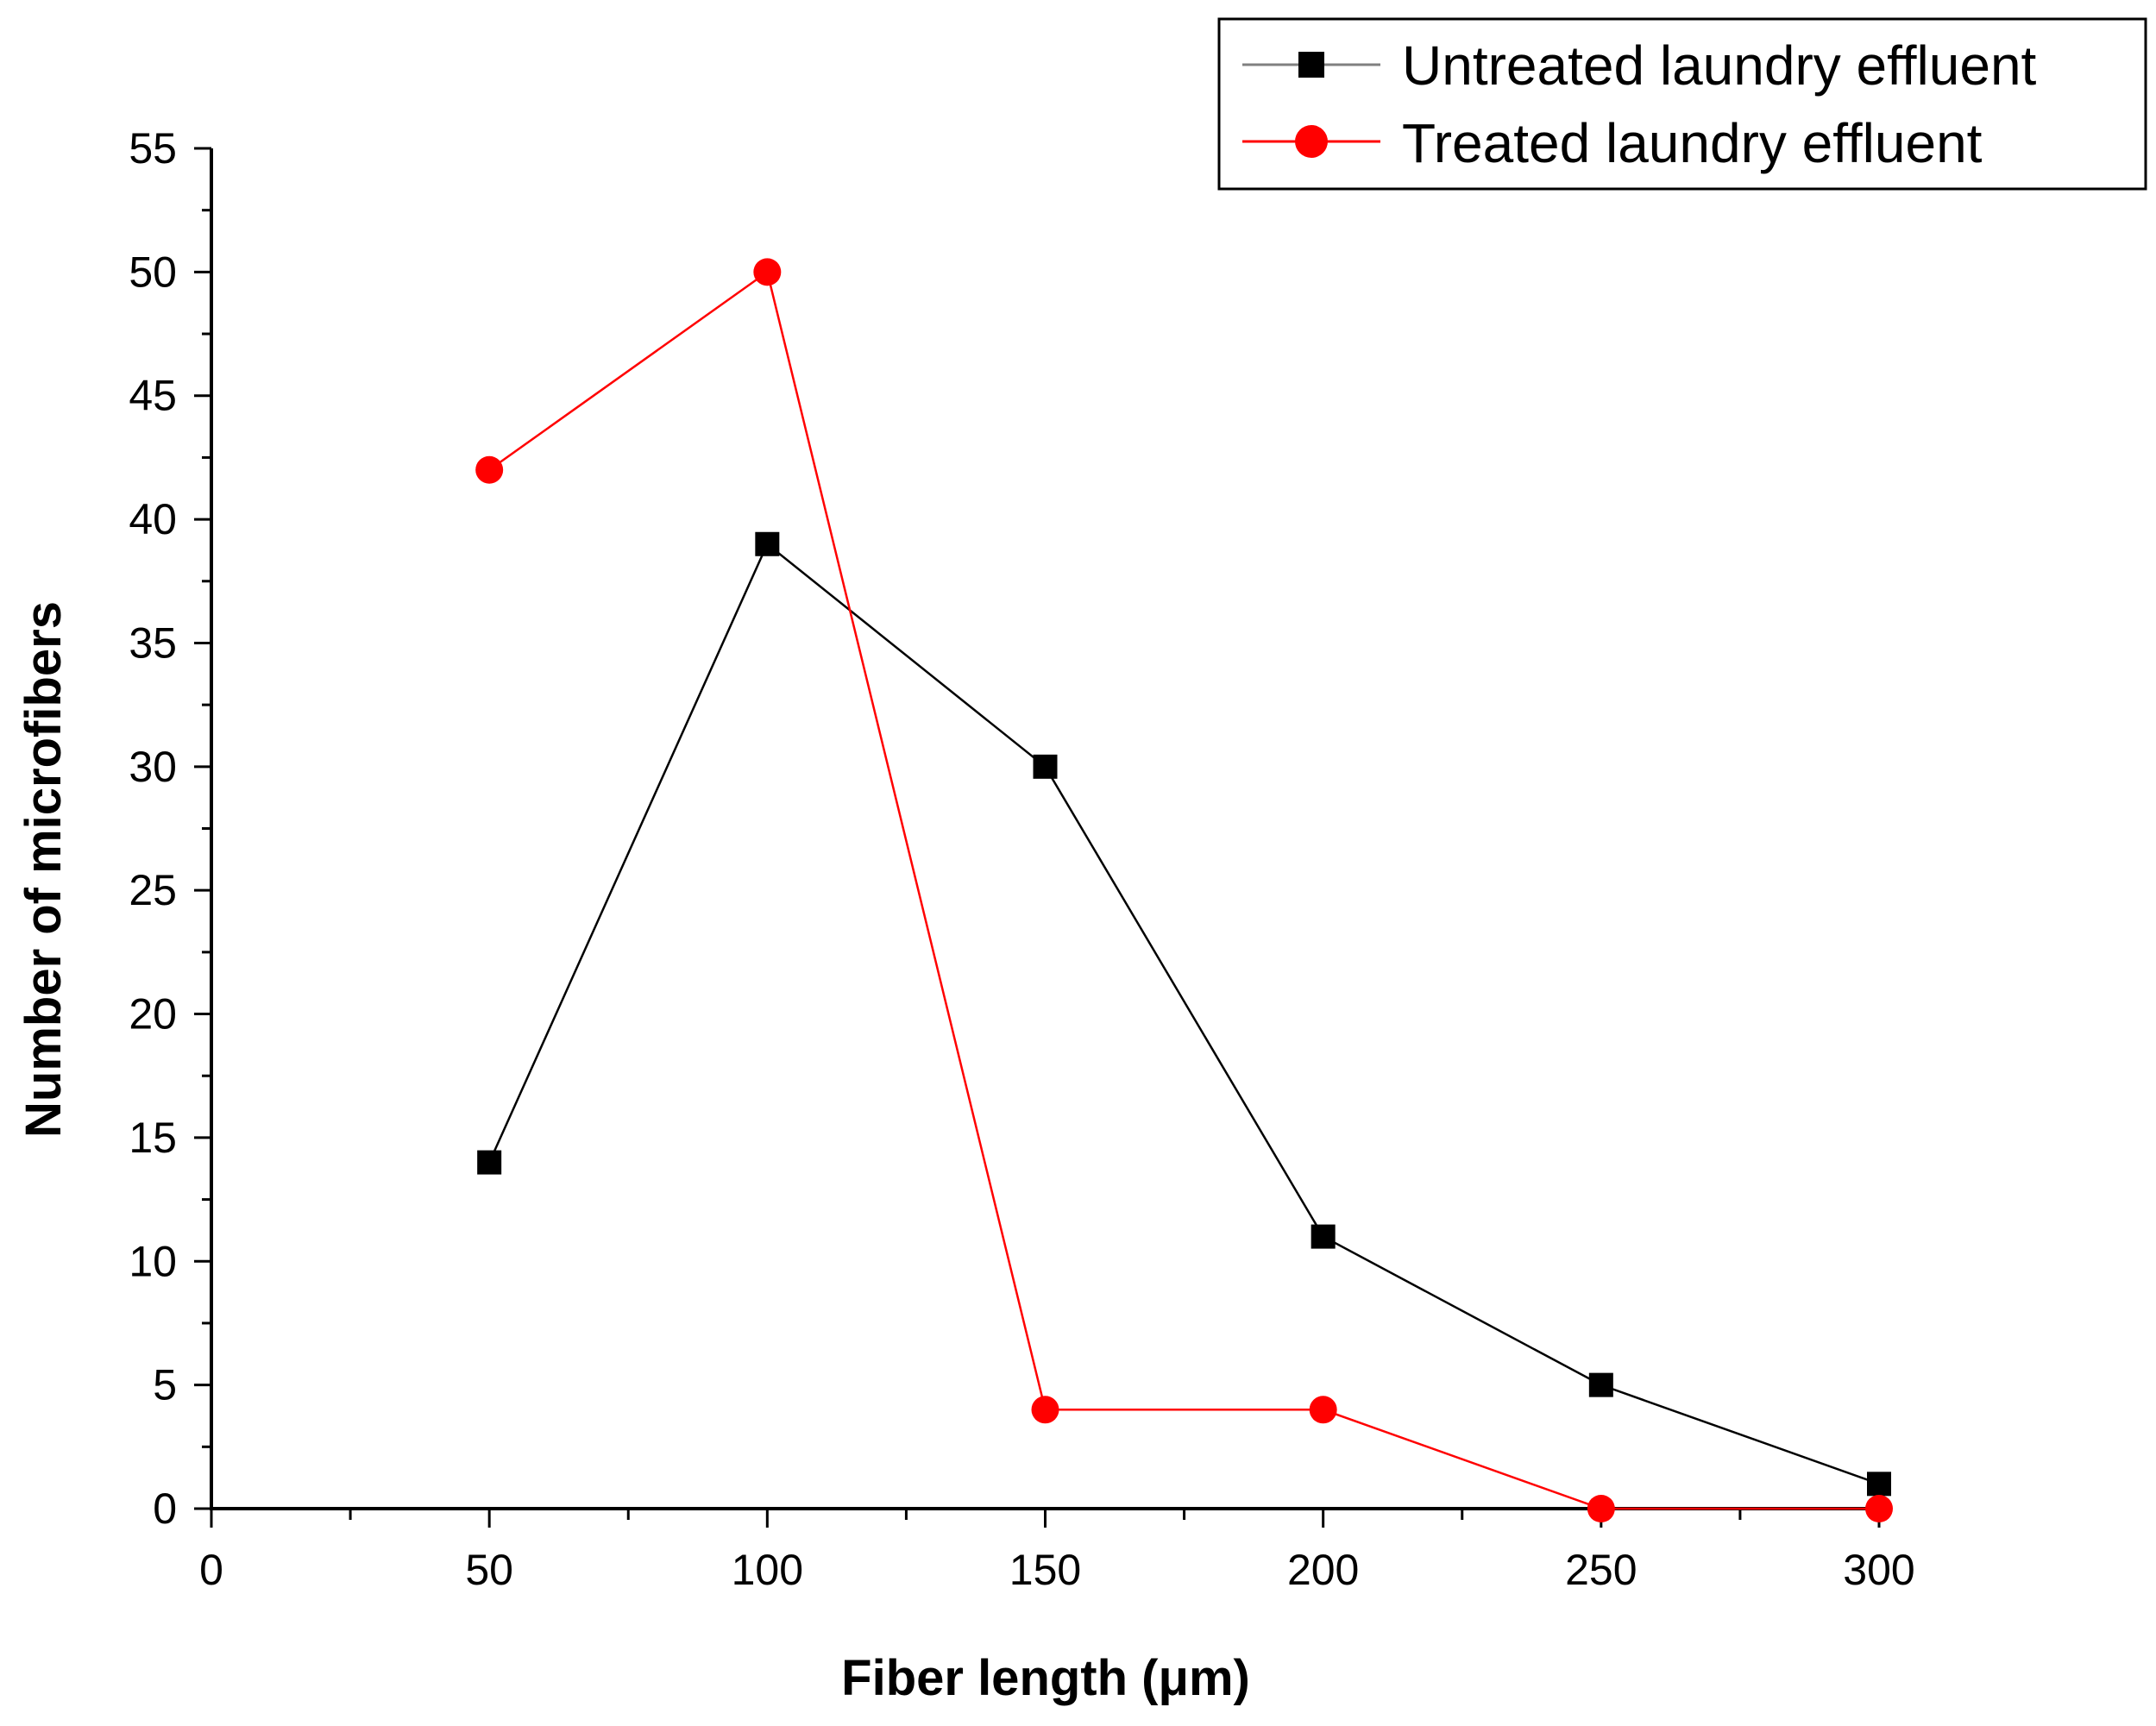 The height and width of the screenshot is (1726, 2156). Describe the element at coordinates (153, 1015) in the screenshot. I see `y-tick-label: 20` at that location.